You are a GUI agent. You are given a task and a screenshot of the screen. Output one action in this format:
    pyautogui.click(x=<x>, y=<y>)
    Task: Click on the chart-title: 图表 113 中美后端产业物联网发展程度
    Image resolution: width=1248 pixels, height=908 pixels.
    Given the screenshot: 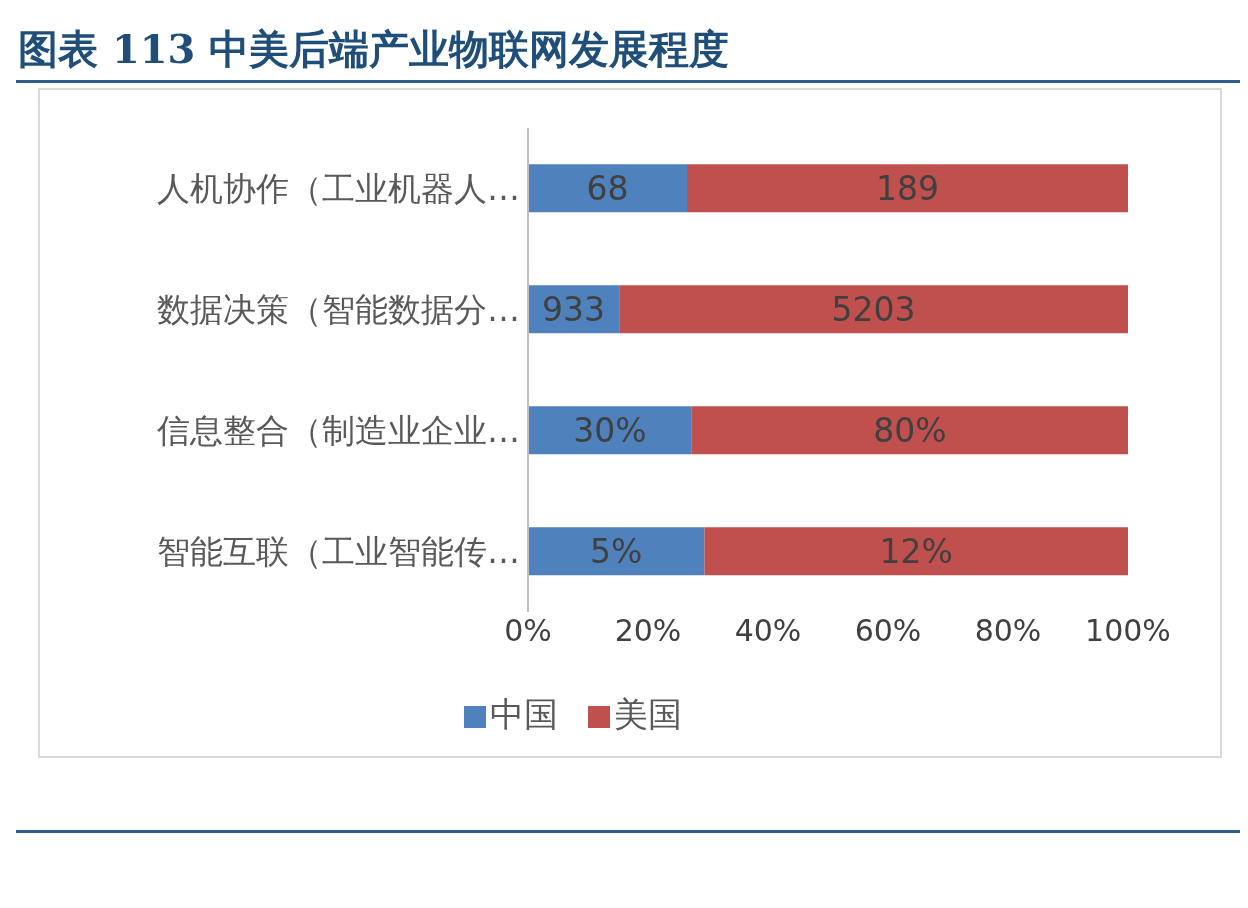 What is the action you would take?
    pyautogui.click(x=374, y=49)
    